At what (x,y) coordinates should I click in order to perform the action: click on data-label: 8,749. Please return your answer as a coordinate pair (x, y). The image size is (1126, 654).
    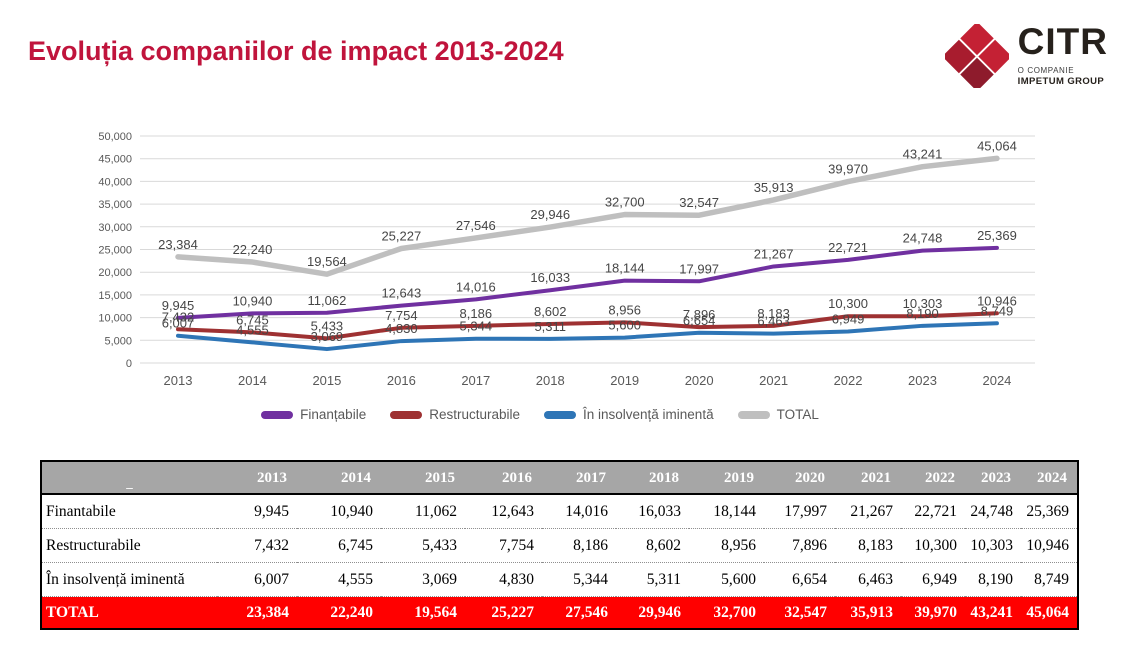
    Looking at the image, I should click on (997, 310).